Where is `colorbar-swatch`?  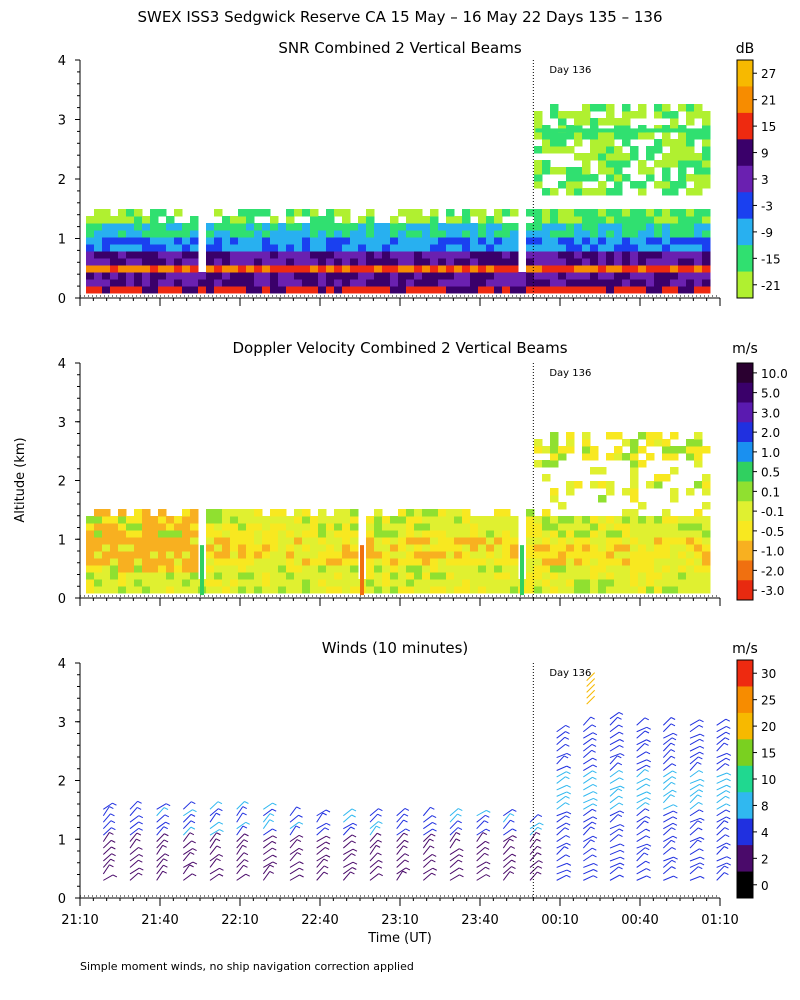 colorbar-swatch is located at coordinates (745, 392).